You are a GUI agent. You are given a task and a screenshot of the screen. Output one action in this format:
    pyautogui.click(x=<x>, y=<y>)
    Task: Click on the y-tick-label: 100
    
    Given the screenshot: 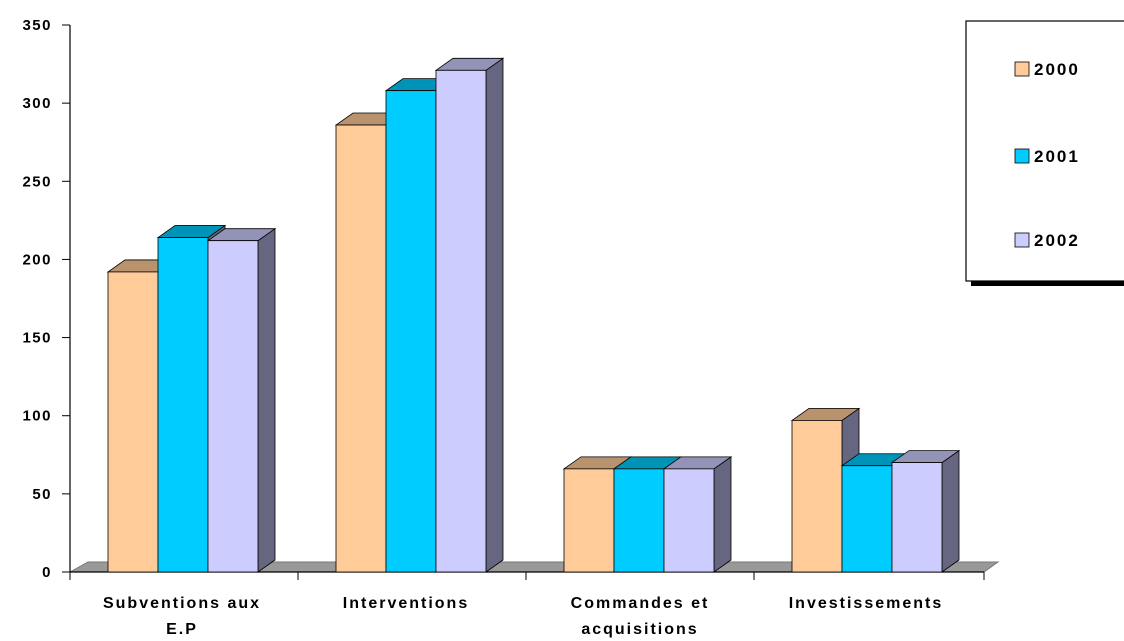 What is the action you would take?
    pyautogui.click(x=37, y=416)
    